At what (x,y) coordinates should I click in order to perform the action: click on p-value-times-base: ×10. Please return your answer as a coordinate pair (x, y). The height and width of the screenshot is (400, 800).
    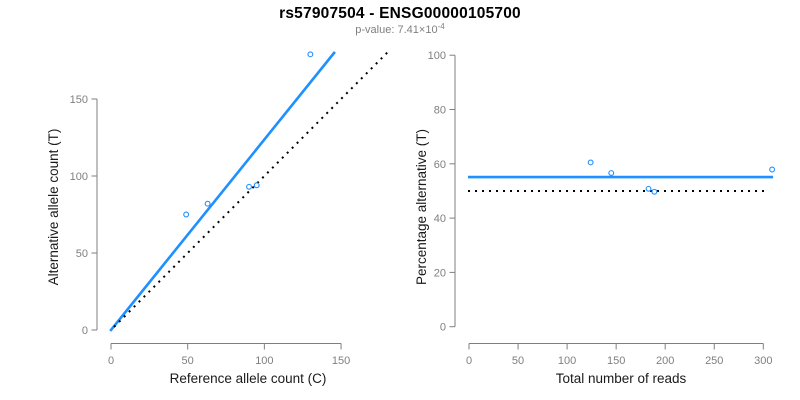
    Looking at the image, I should click on (428, 30).